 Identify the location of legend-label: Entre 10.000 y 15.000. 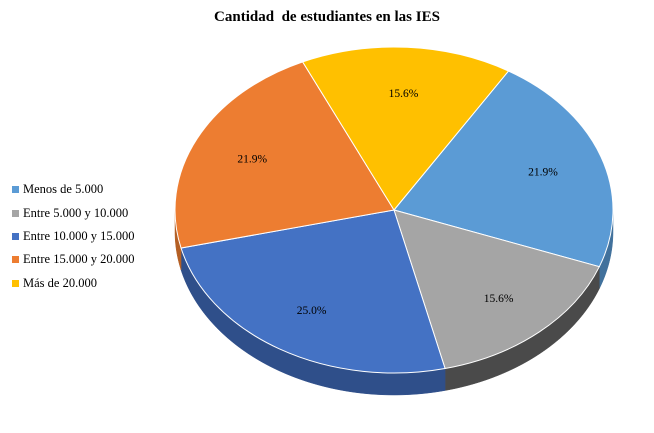
(79, 235).